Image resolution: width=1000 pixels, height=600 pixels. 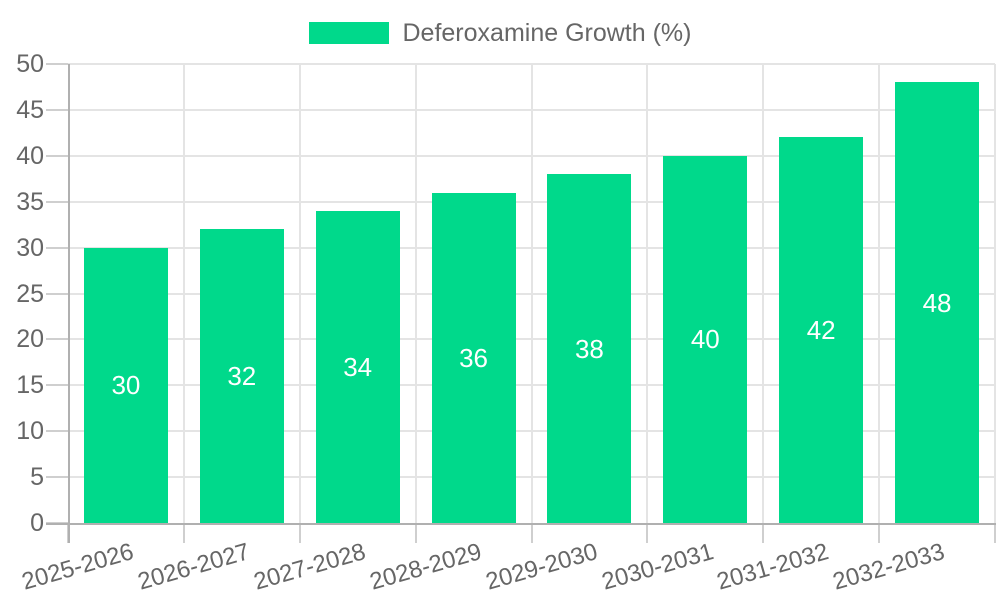 I want to click on bar-value-label: 36, so click(x=474, y=357).